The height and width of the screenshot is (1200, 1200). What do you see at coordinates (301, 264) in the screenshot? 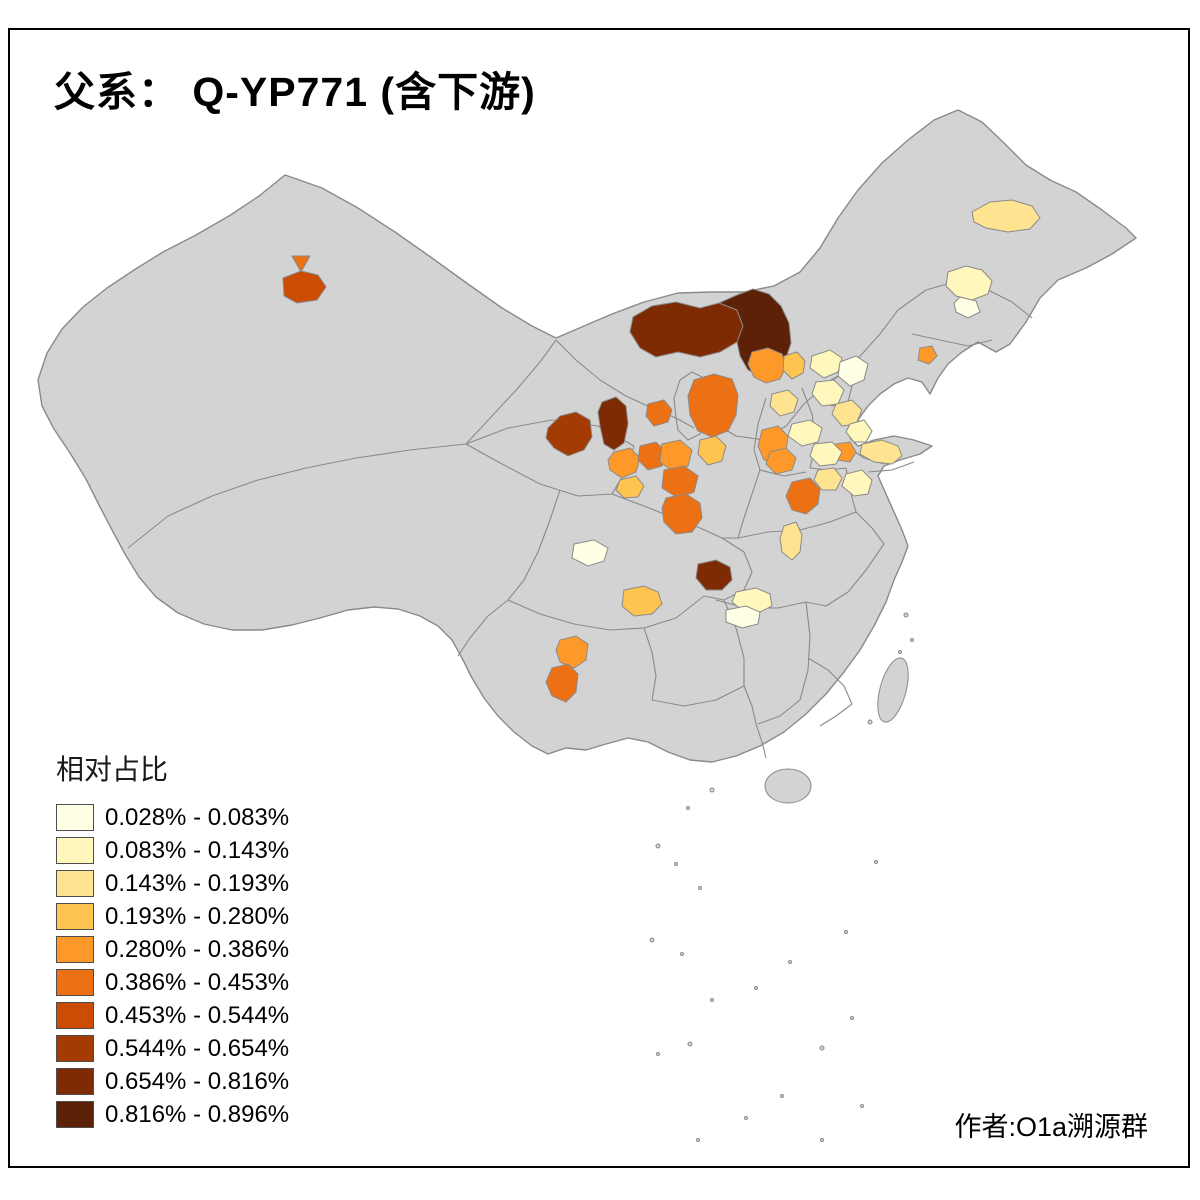
I see `map-region-xj-a` at bounding box center [301, 264].